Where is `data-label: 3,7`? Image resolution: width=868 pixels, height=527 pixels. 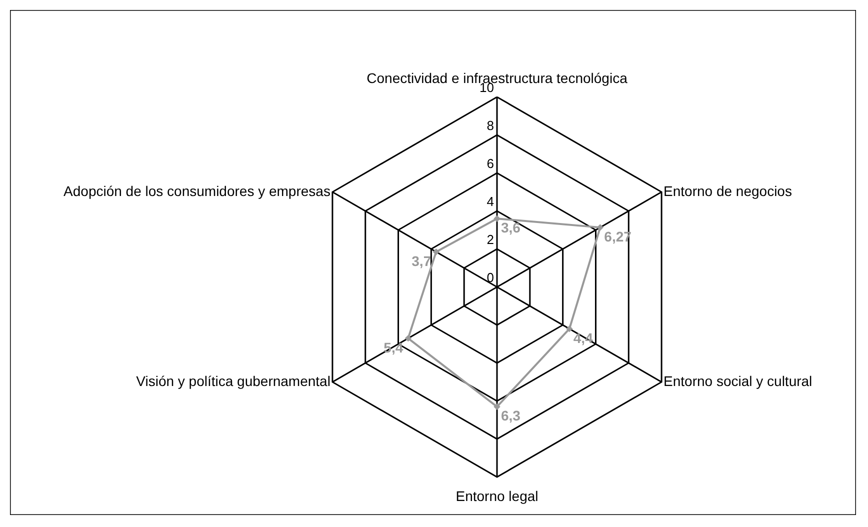
data-label: 3,7 is located at coordinates (422, 260).